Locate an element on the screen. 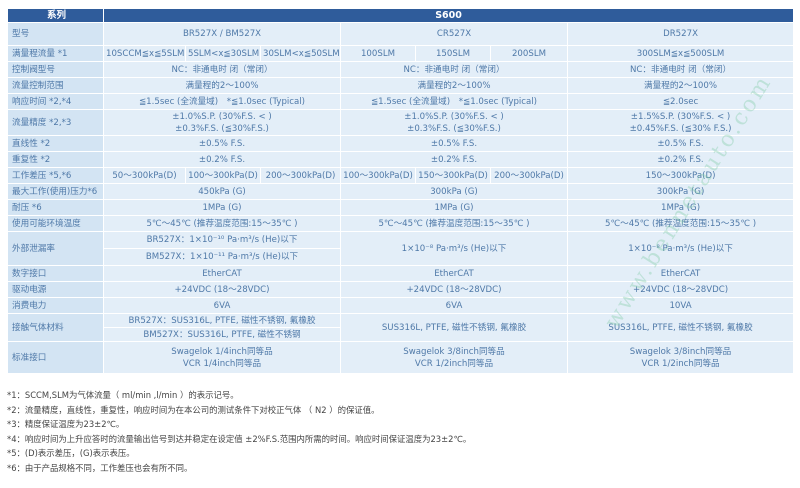 This screenshot has height=488, width=800. table-row: 直线性 *2 ±0.5% F.S. ±0.5% F.S. ±0.5% F.S. is located at coordinates (401, 143).